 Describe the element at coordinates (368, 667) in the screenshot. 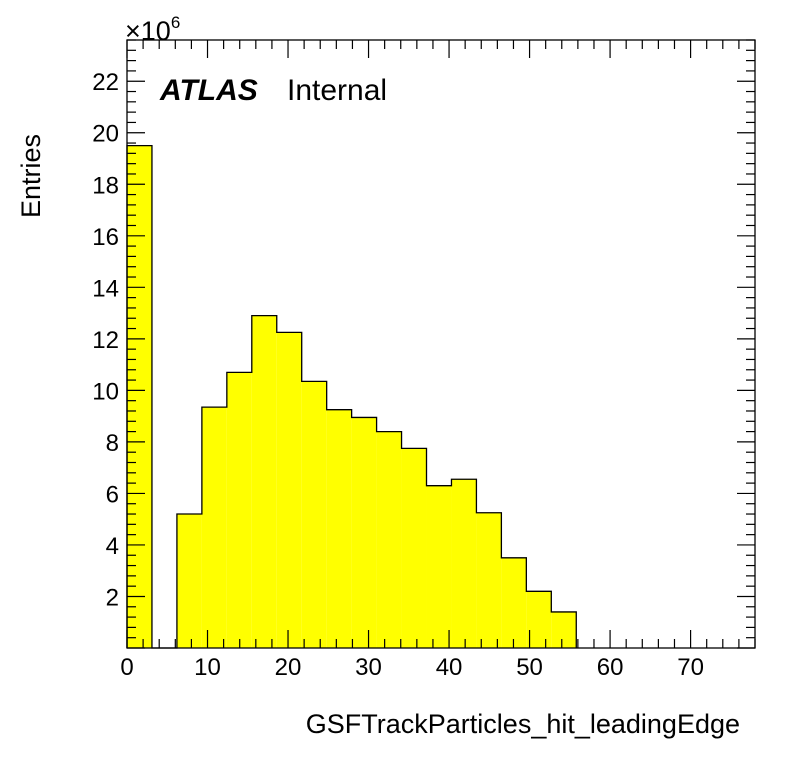

I see `x-tick-label: 30` at that location.